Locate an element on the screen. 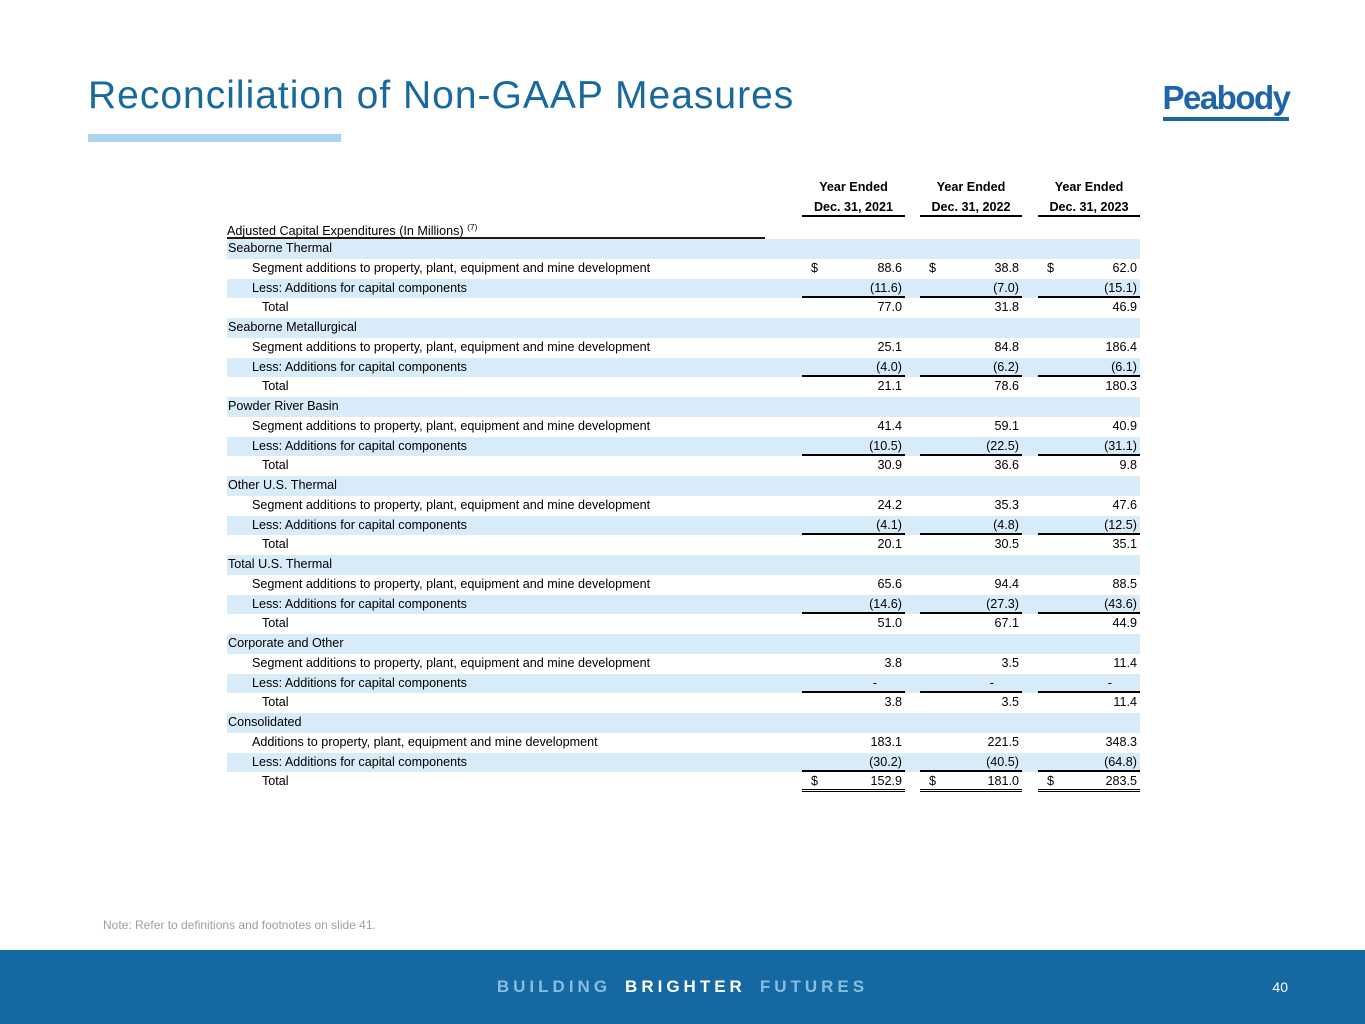 This screenshot has height=1024, width=1365. value-cell: (40.5) is located at coordinates (971, 763).